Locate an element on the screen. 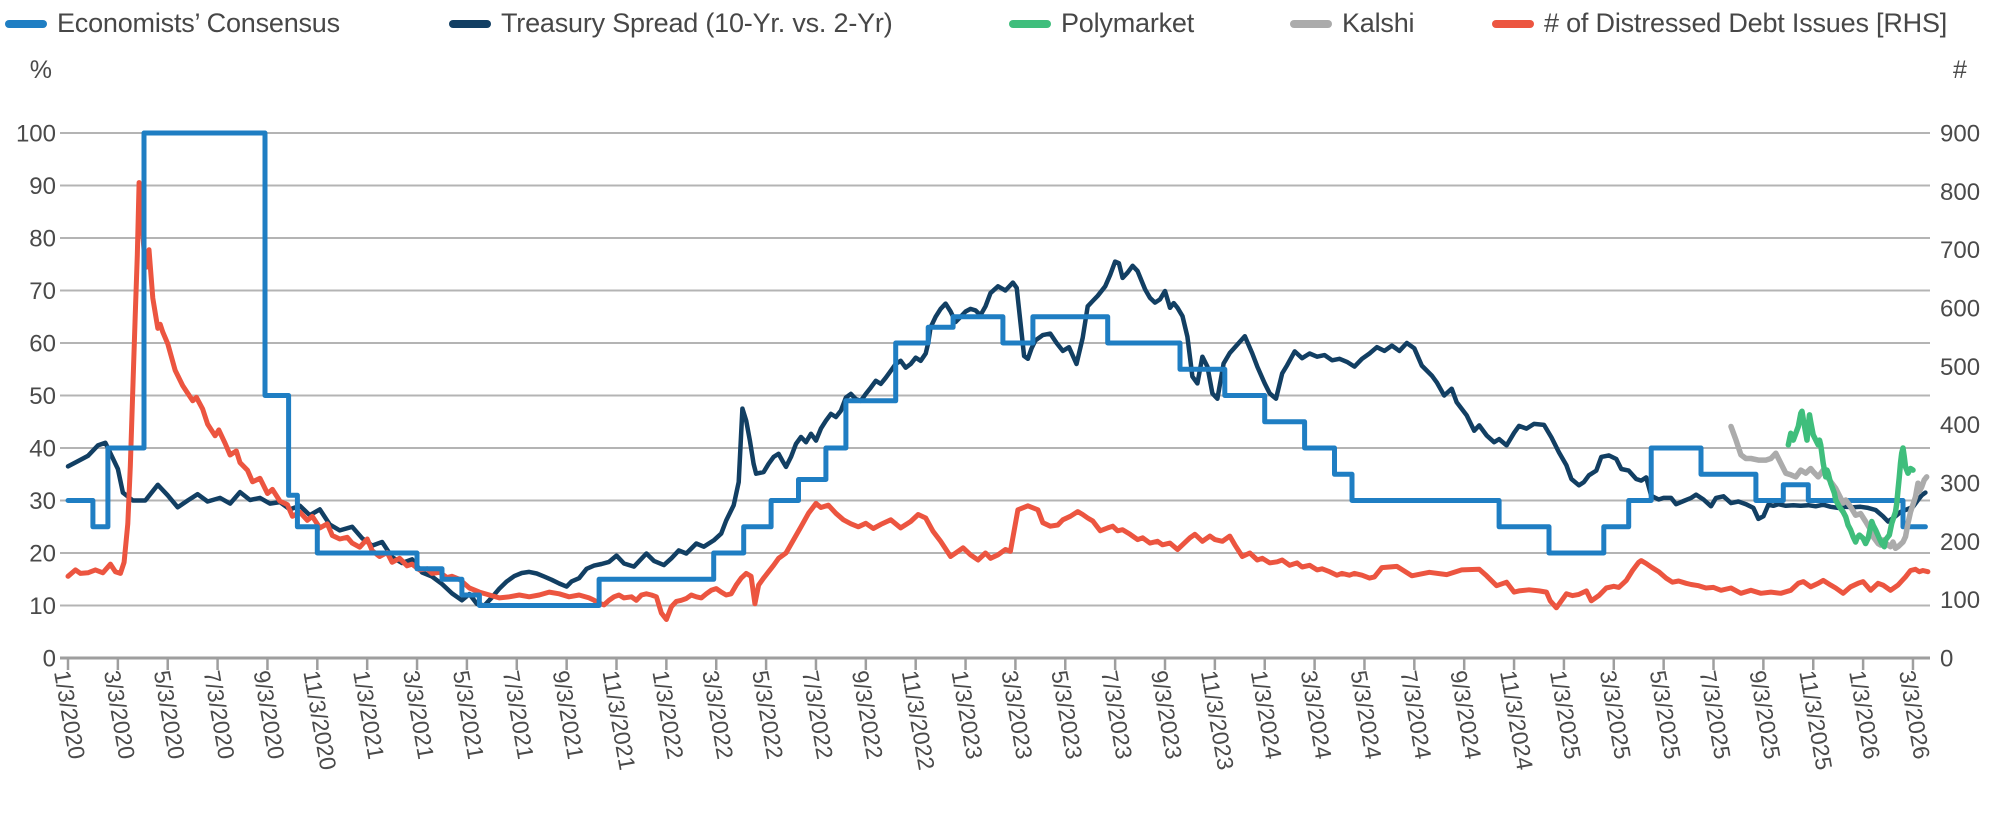 This screenshot has width=2000, height=837. svg-text: 3/3/2026 is located at coordinates (1914, 714).